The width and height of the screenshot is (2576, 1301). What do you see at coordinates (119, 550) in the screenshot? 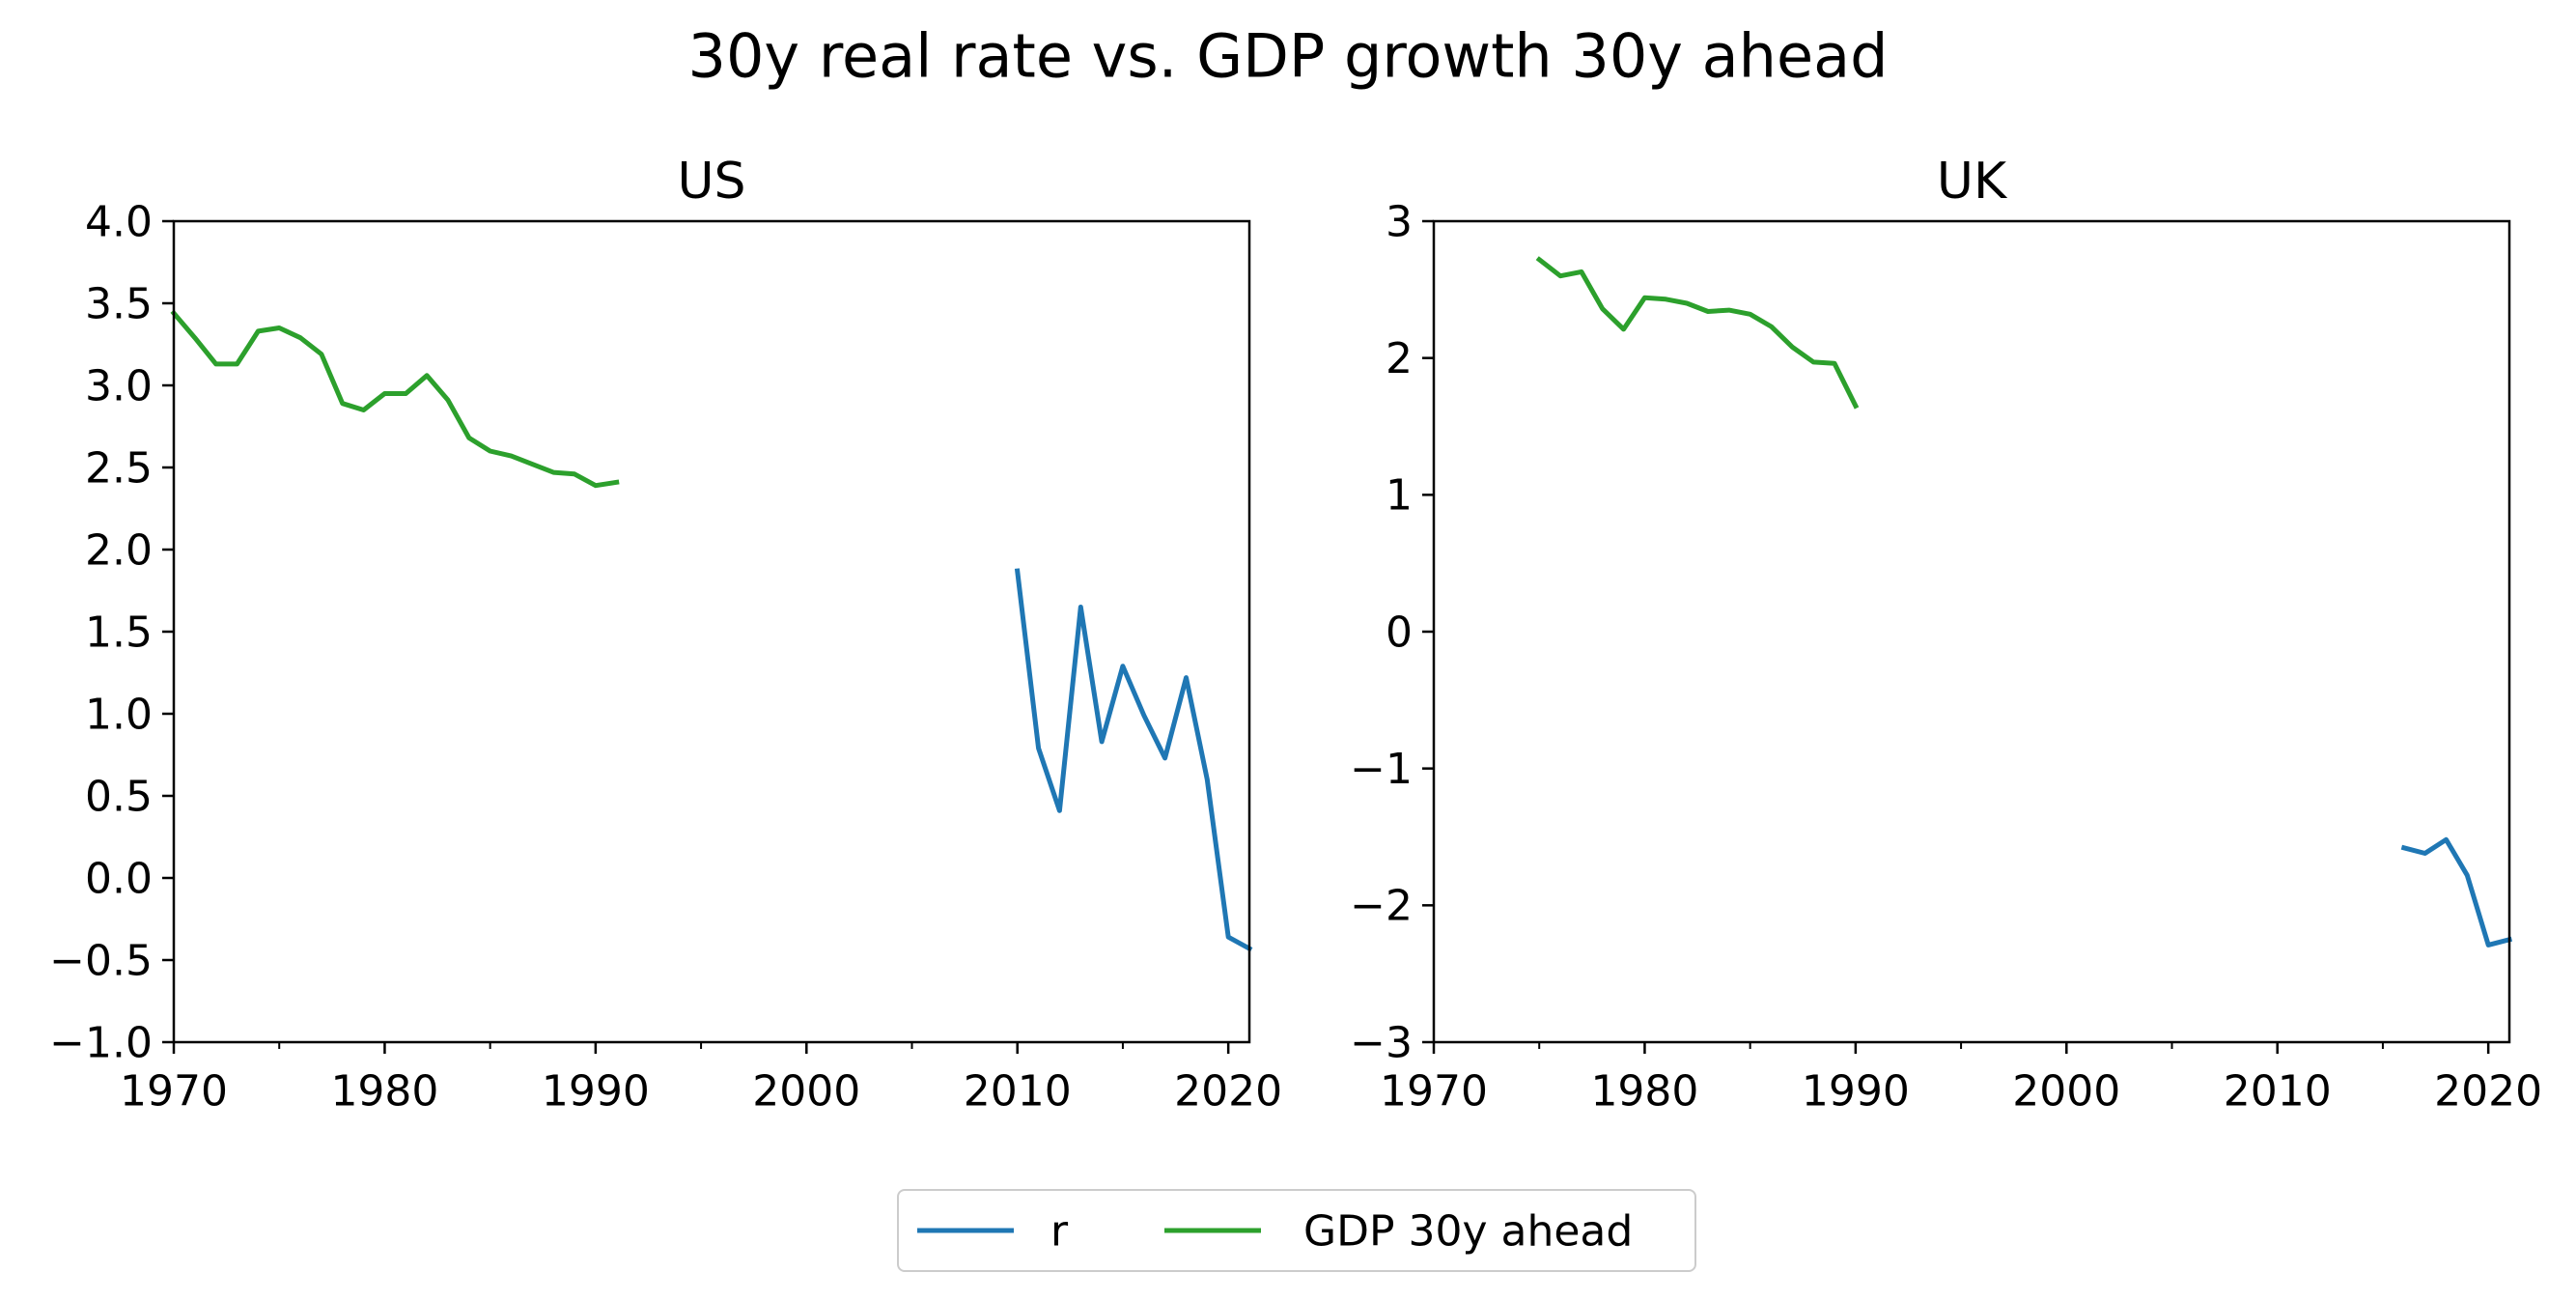
I see `y-tick-label-us: 2.0` at bounding box center [119, 550].